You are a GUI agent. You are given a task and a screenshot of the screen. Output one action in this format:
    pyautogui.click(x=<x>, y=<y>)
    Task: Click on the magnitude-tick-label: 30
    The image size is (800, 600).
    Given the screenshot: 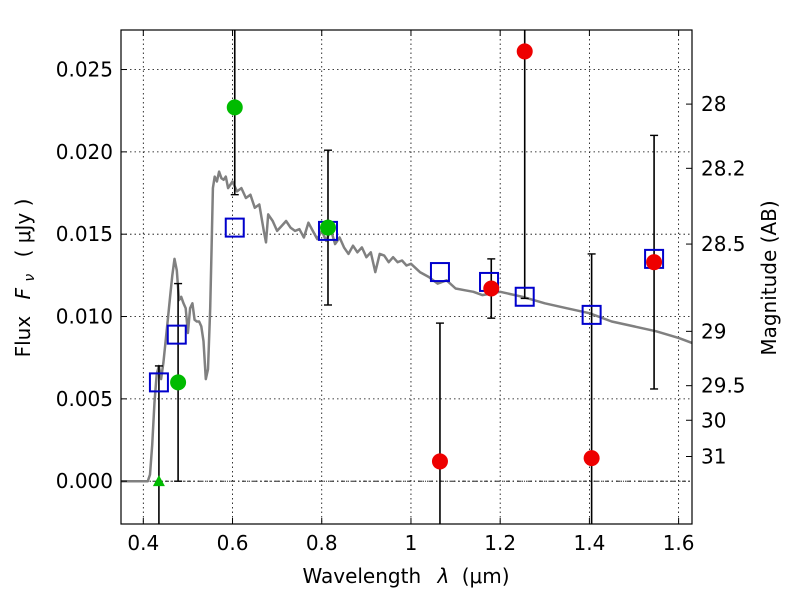 What is the action you would take?
    pyautogui.click(x=713, y=420)
    